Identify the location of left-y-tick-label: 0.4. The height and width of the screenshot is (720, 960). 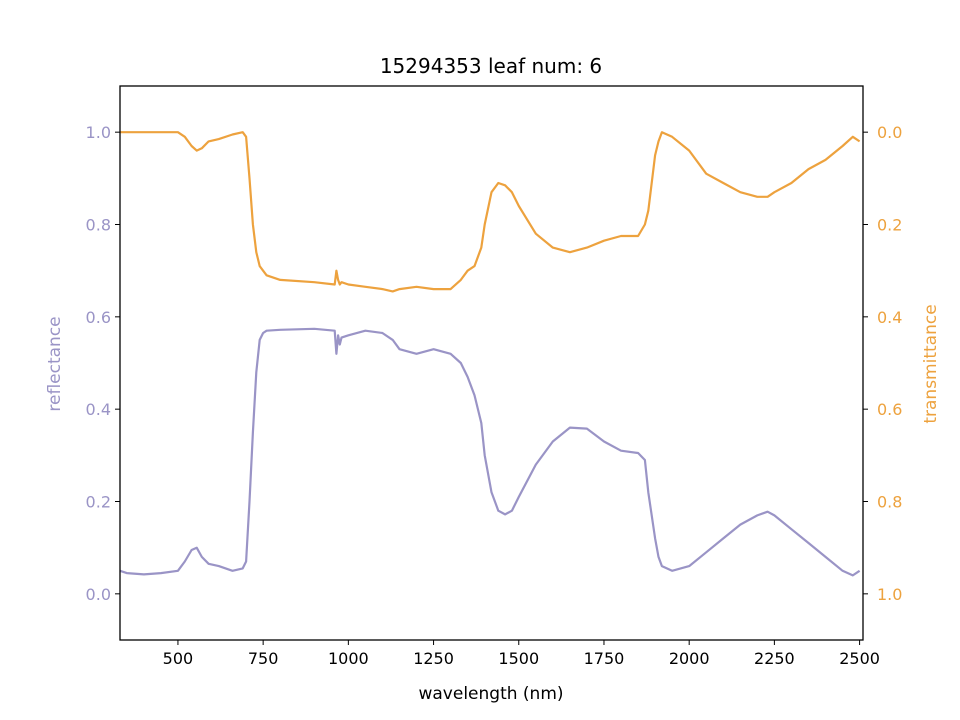
(98, 409).